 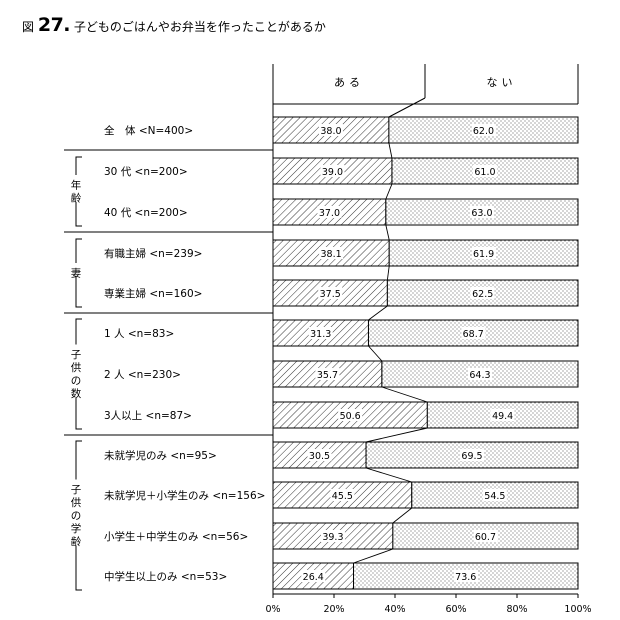 I want to click on category-label-6: 2 人 <n=230>, so click(x=142, y=375).